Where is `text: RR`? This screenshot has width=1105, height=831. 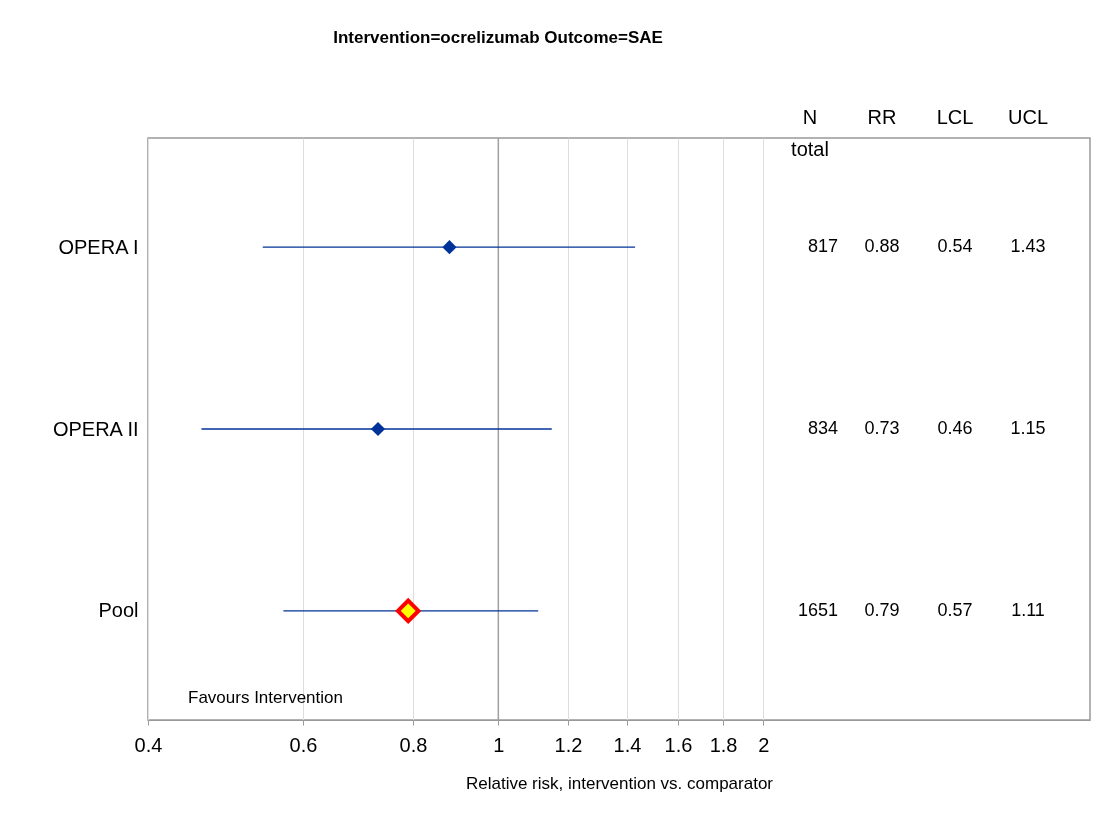 text: RR is located at coordinates (882, 117).